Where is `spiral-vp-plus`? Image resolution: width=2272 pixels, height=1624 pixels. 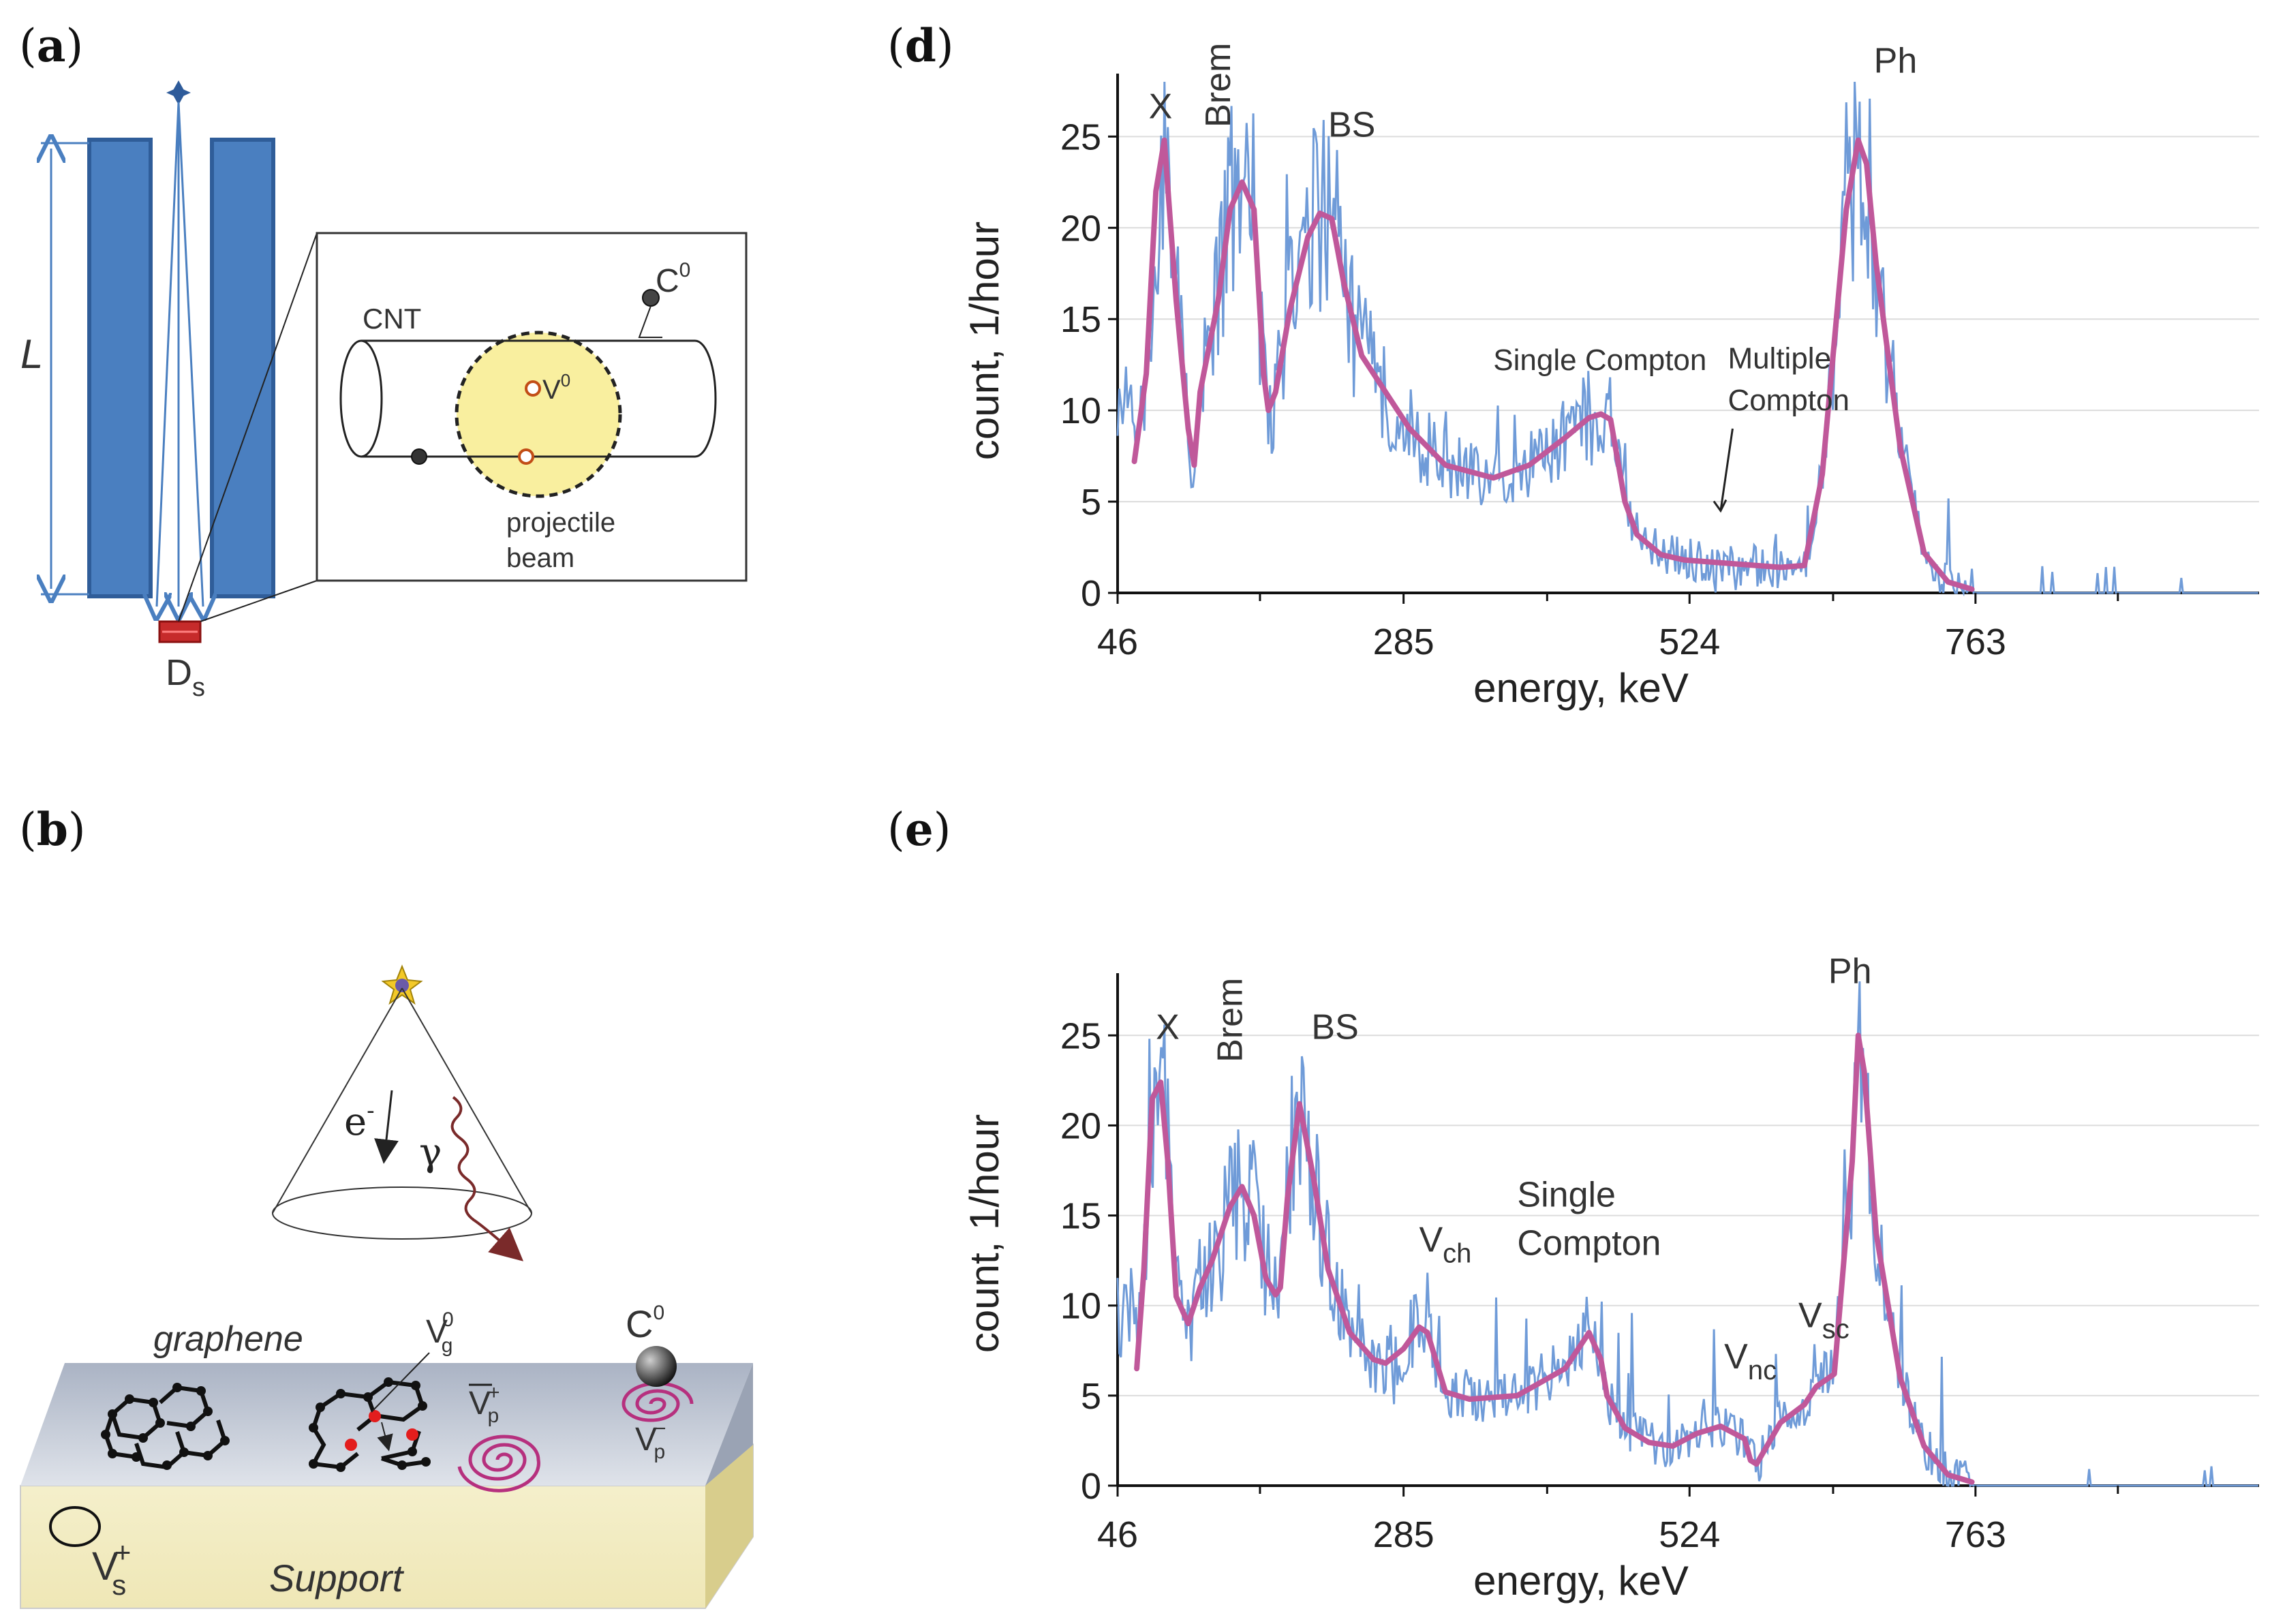
spiral-vp-plus is located at coordinates (499, 1463).